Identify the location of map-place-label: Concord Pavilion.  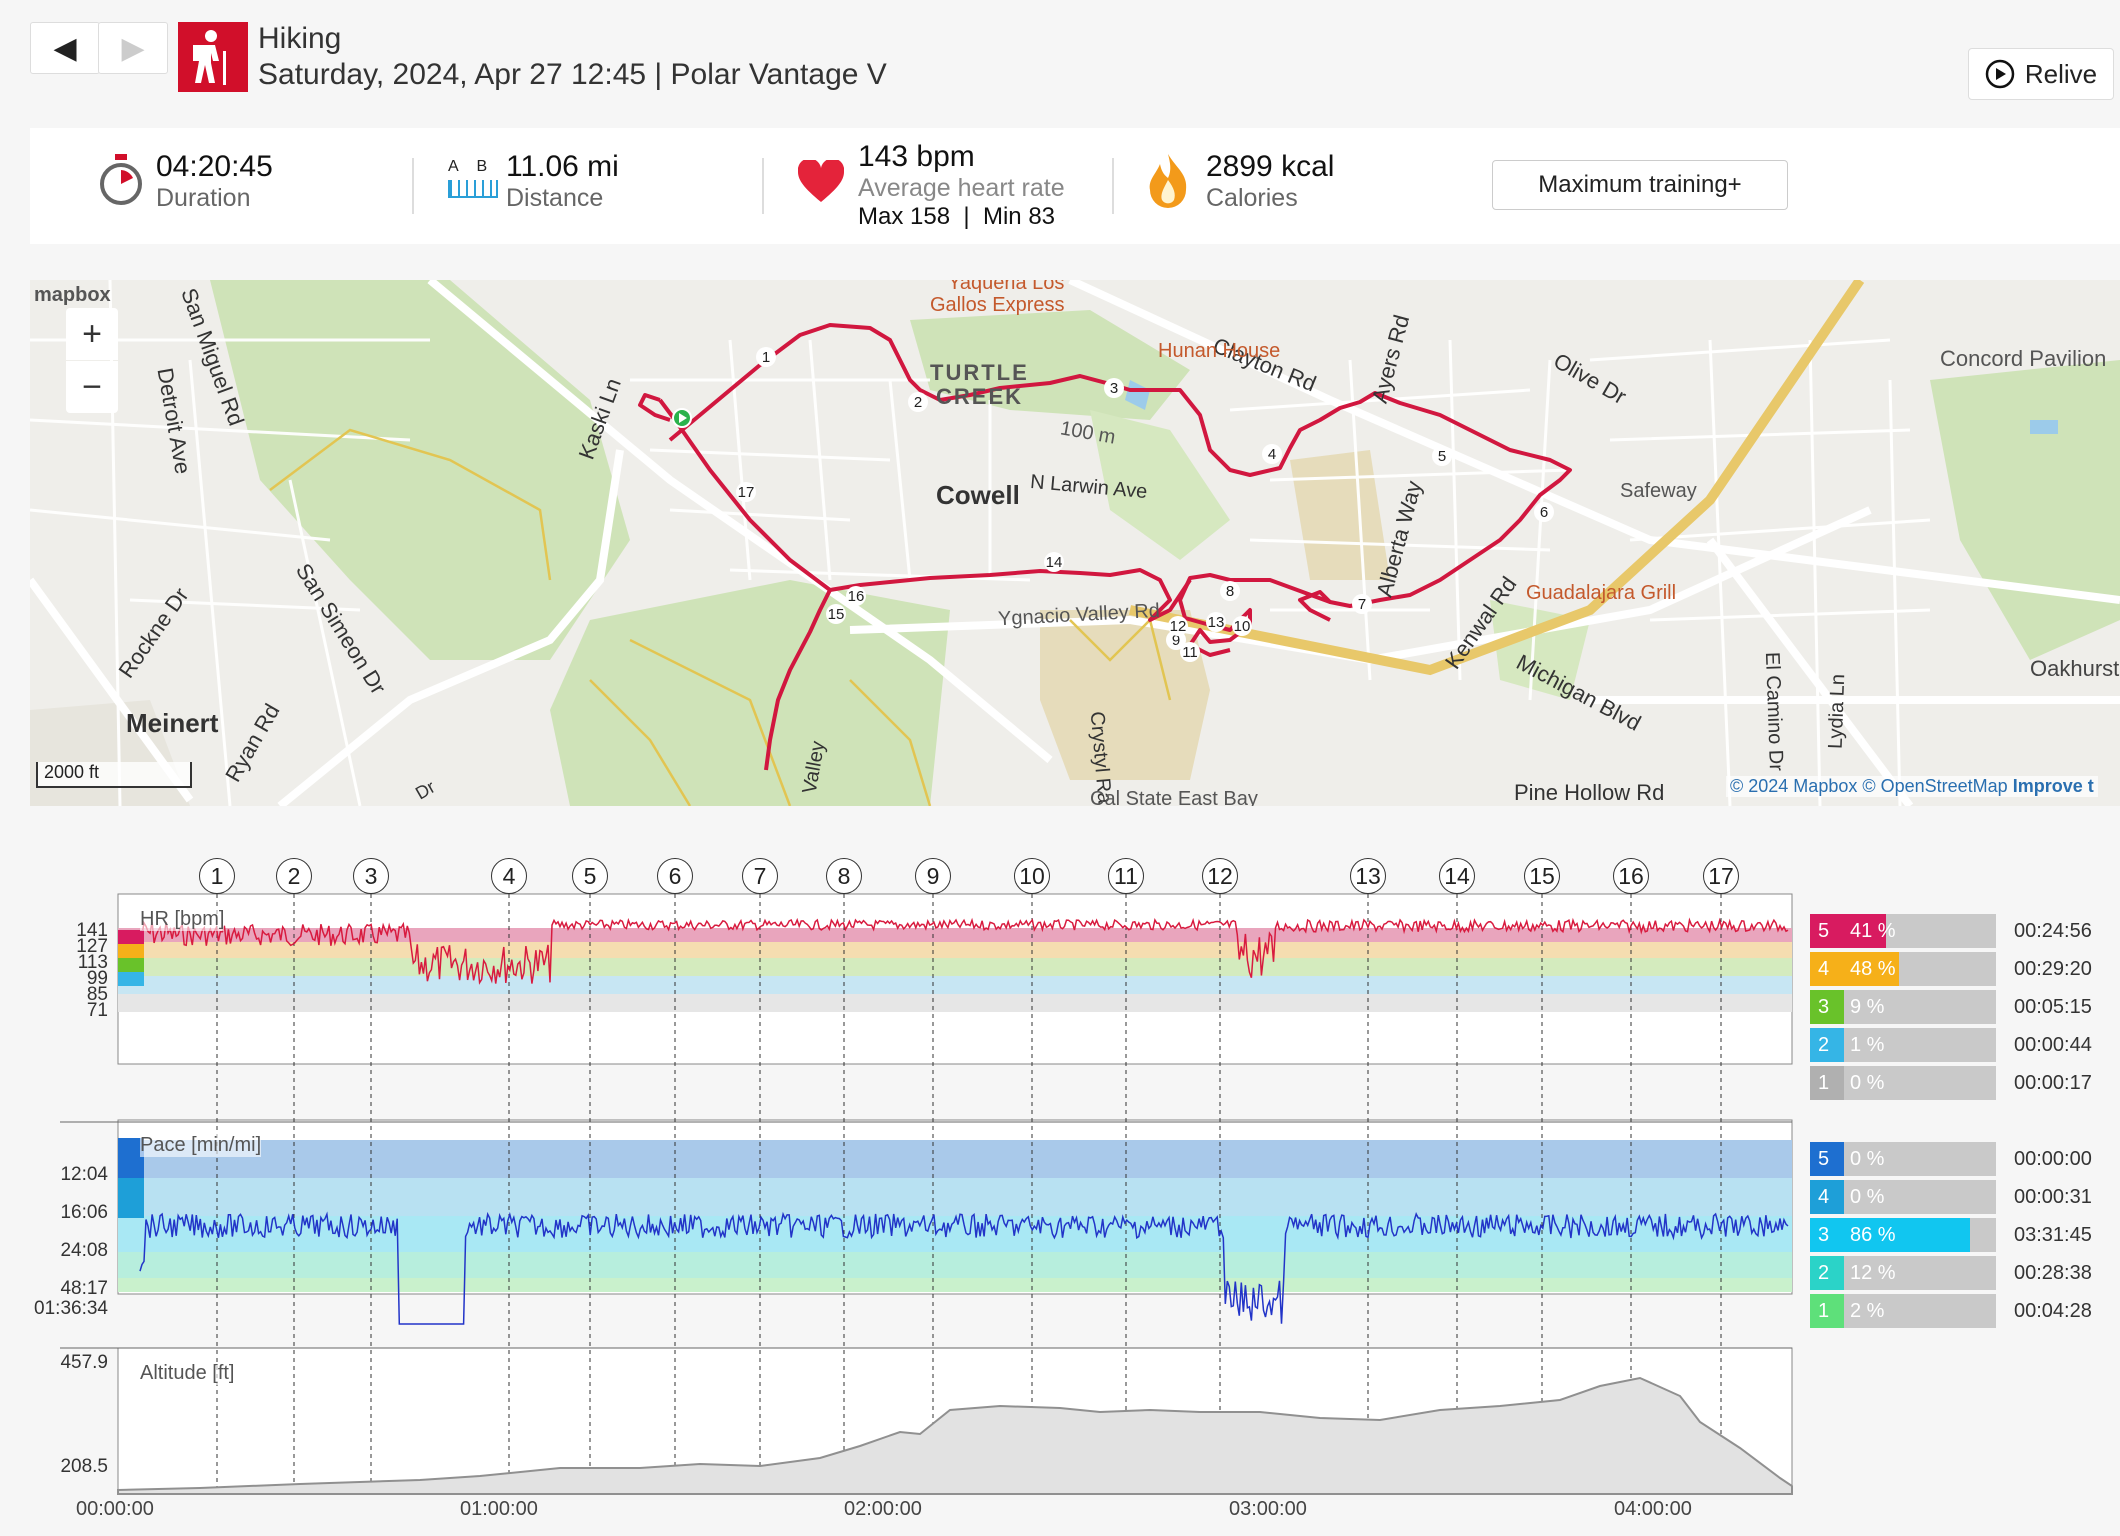
(2023, 358).